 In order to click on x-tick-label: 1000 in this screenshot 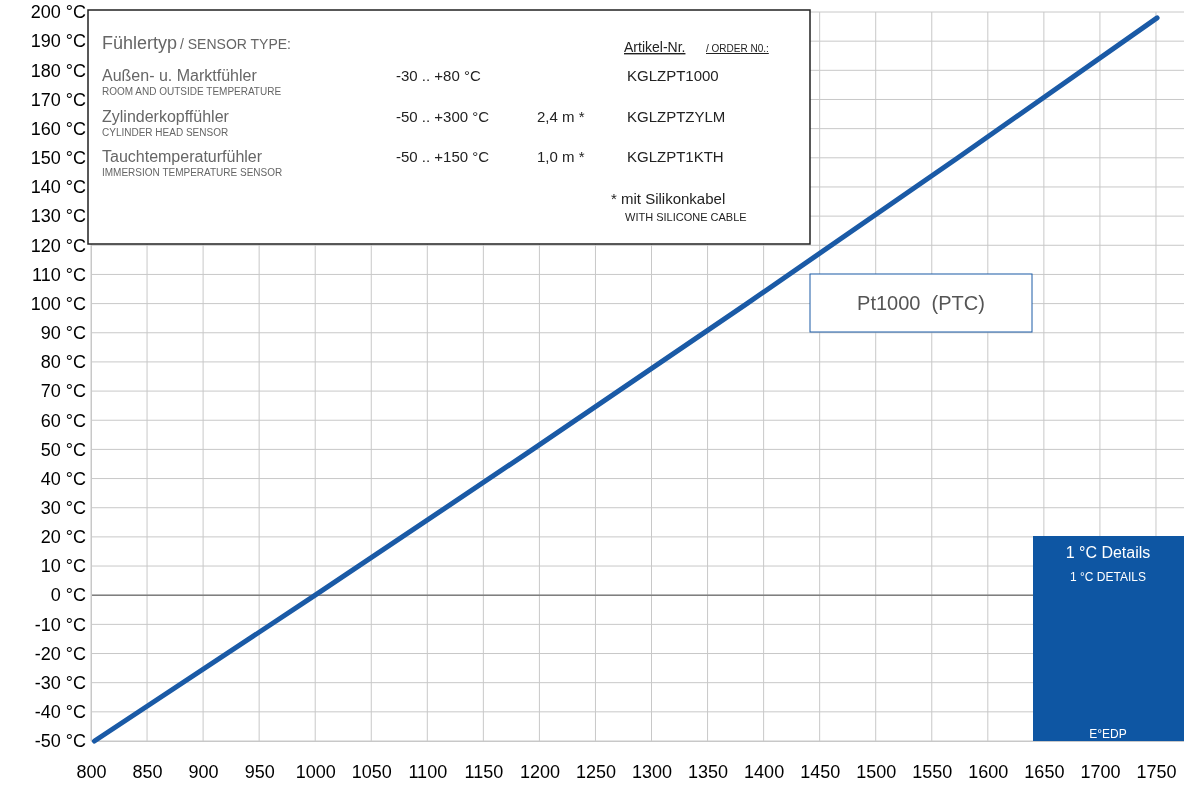, I will do `click(315, 771)`.